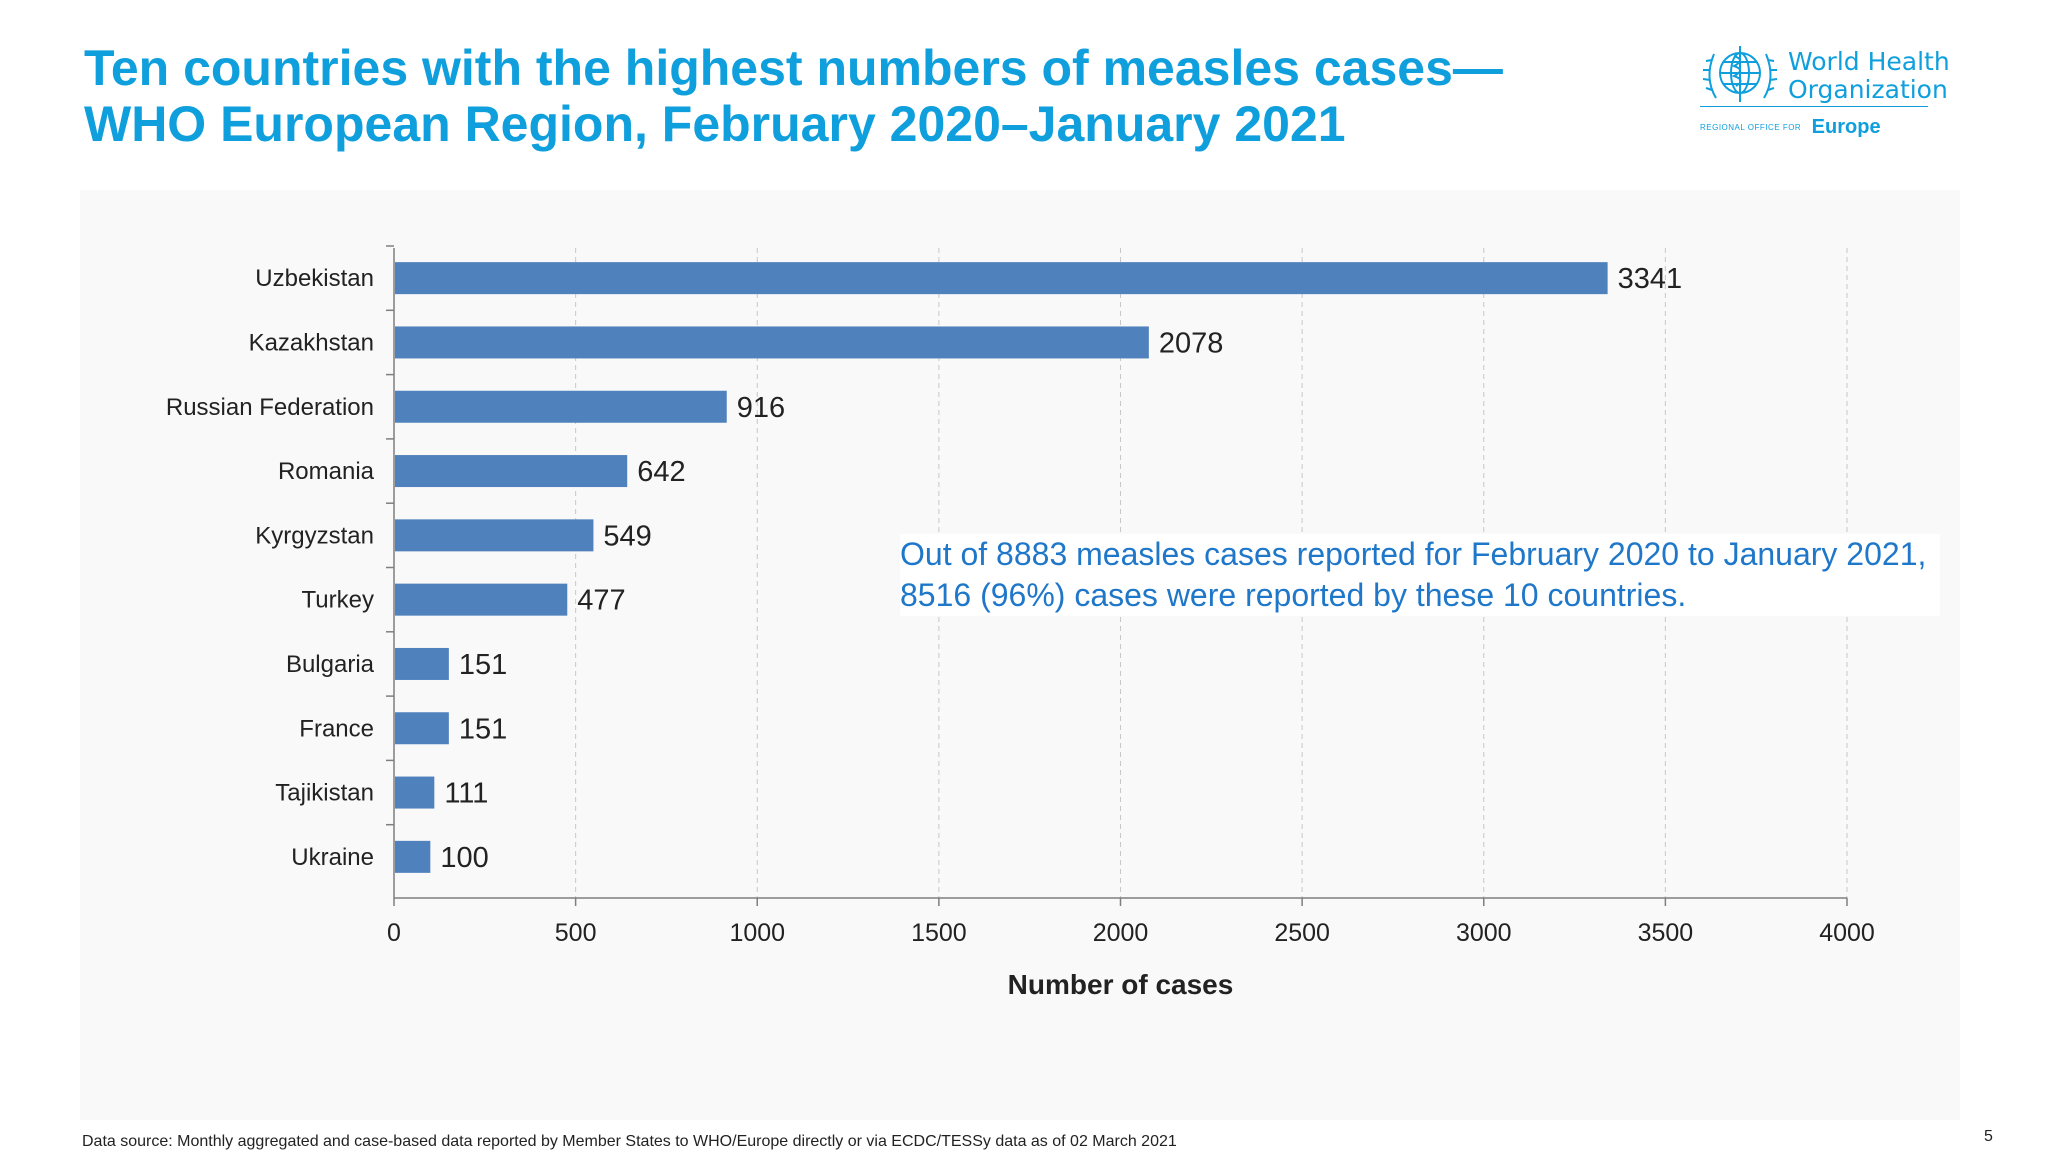 The width and height of the screenshot is (2048, 1152). What do you see at coordinates (1846, 127) in the screenshot?
I see `logo-region-name: Europe` at bounding box center [1846, 127].